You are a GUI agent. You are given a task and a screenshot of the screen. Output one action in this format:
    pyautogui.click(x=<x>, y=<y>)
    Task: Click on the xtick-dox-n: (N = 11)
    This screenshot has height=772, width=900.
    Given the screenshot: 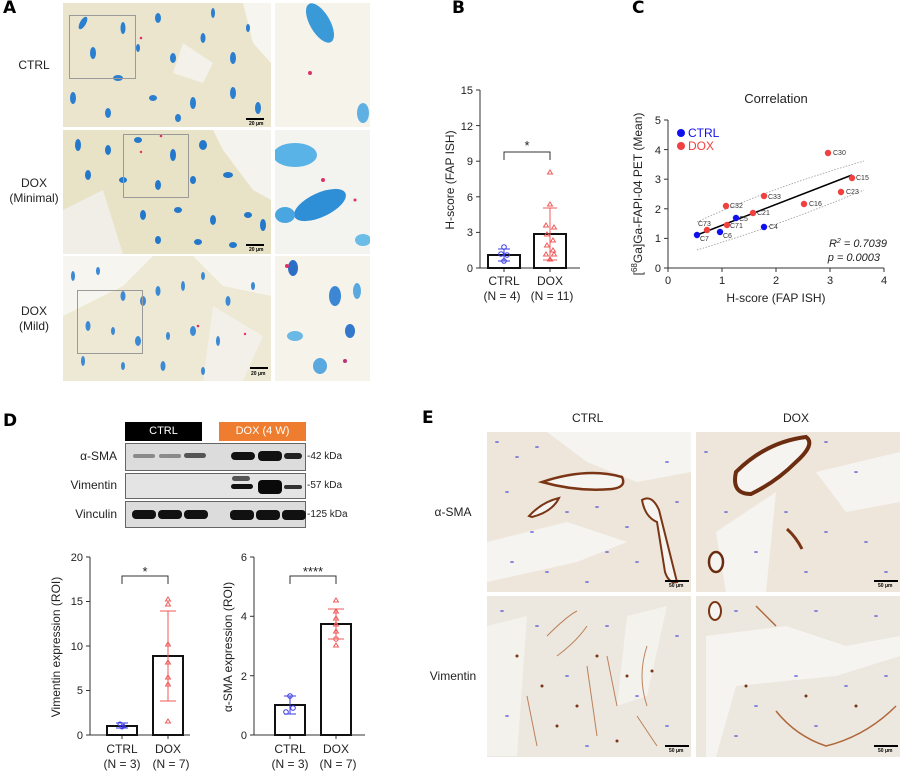 What is the action you would take?
    pyautogui.click(x=552, y=296)
    